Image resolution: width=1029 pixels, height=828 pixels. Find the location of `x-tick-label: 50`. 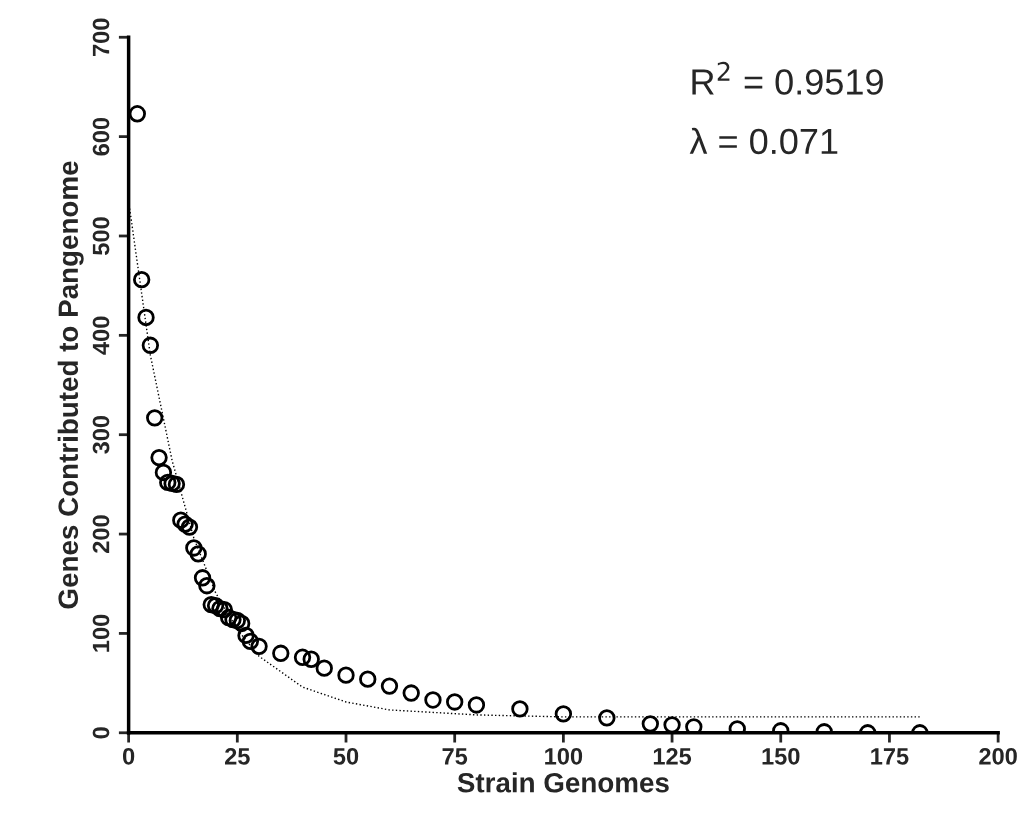

x-tick-label: 50 is located at coordinates (346, 756).